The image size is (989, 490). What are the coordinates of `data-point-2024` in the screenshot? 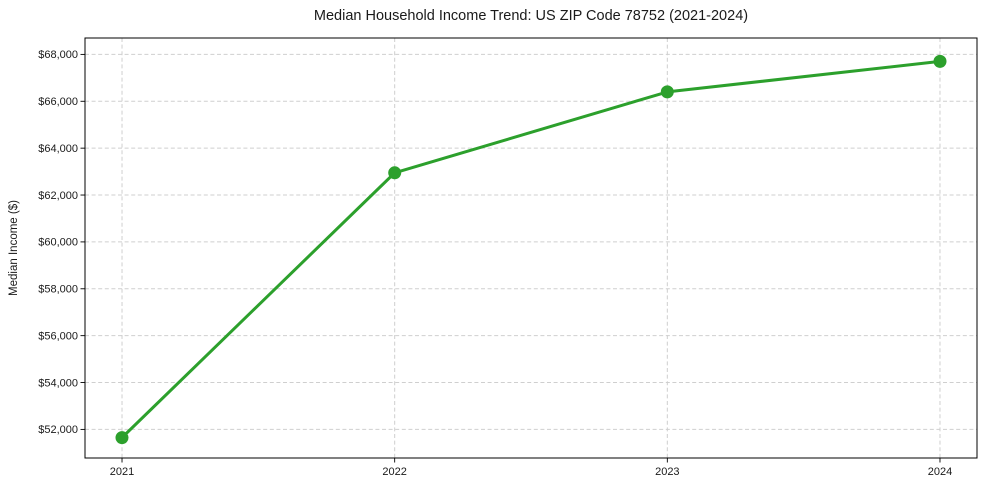 It's located at (940, 61).